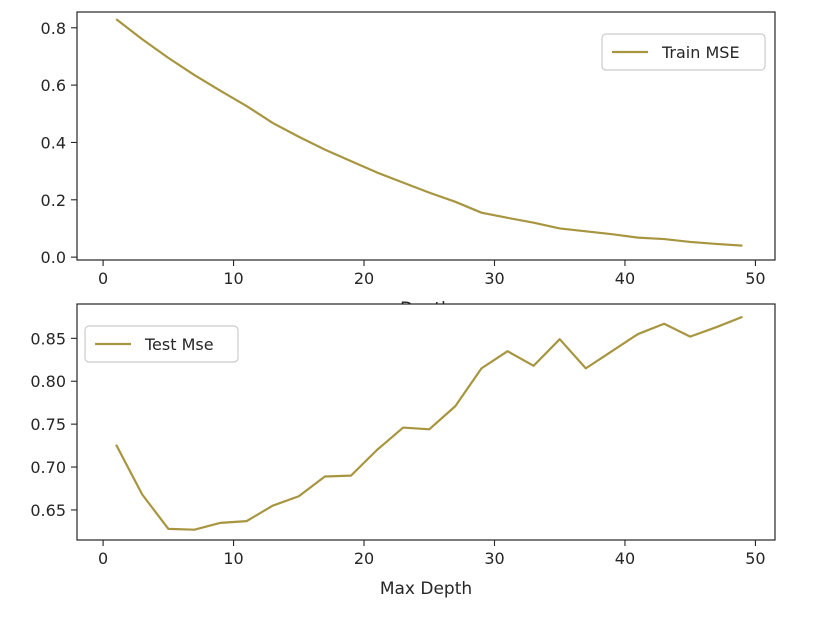 This screenshot has height=630, width=820. I want to click on y-tick-label: 0.8, so click(53, 28).